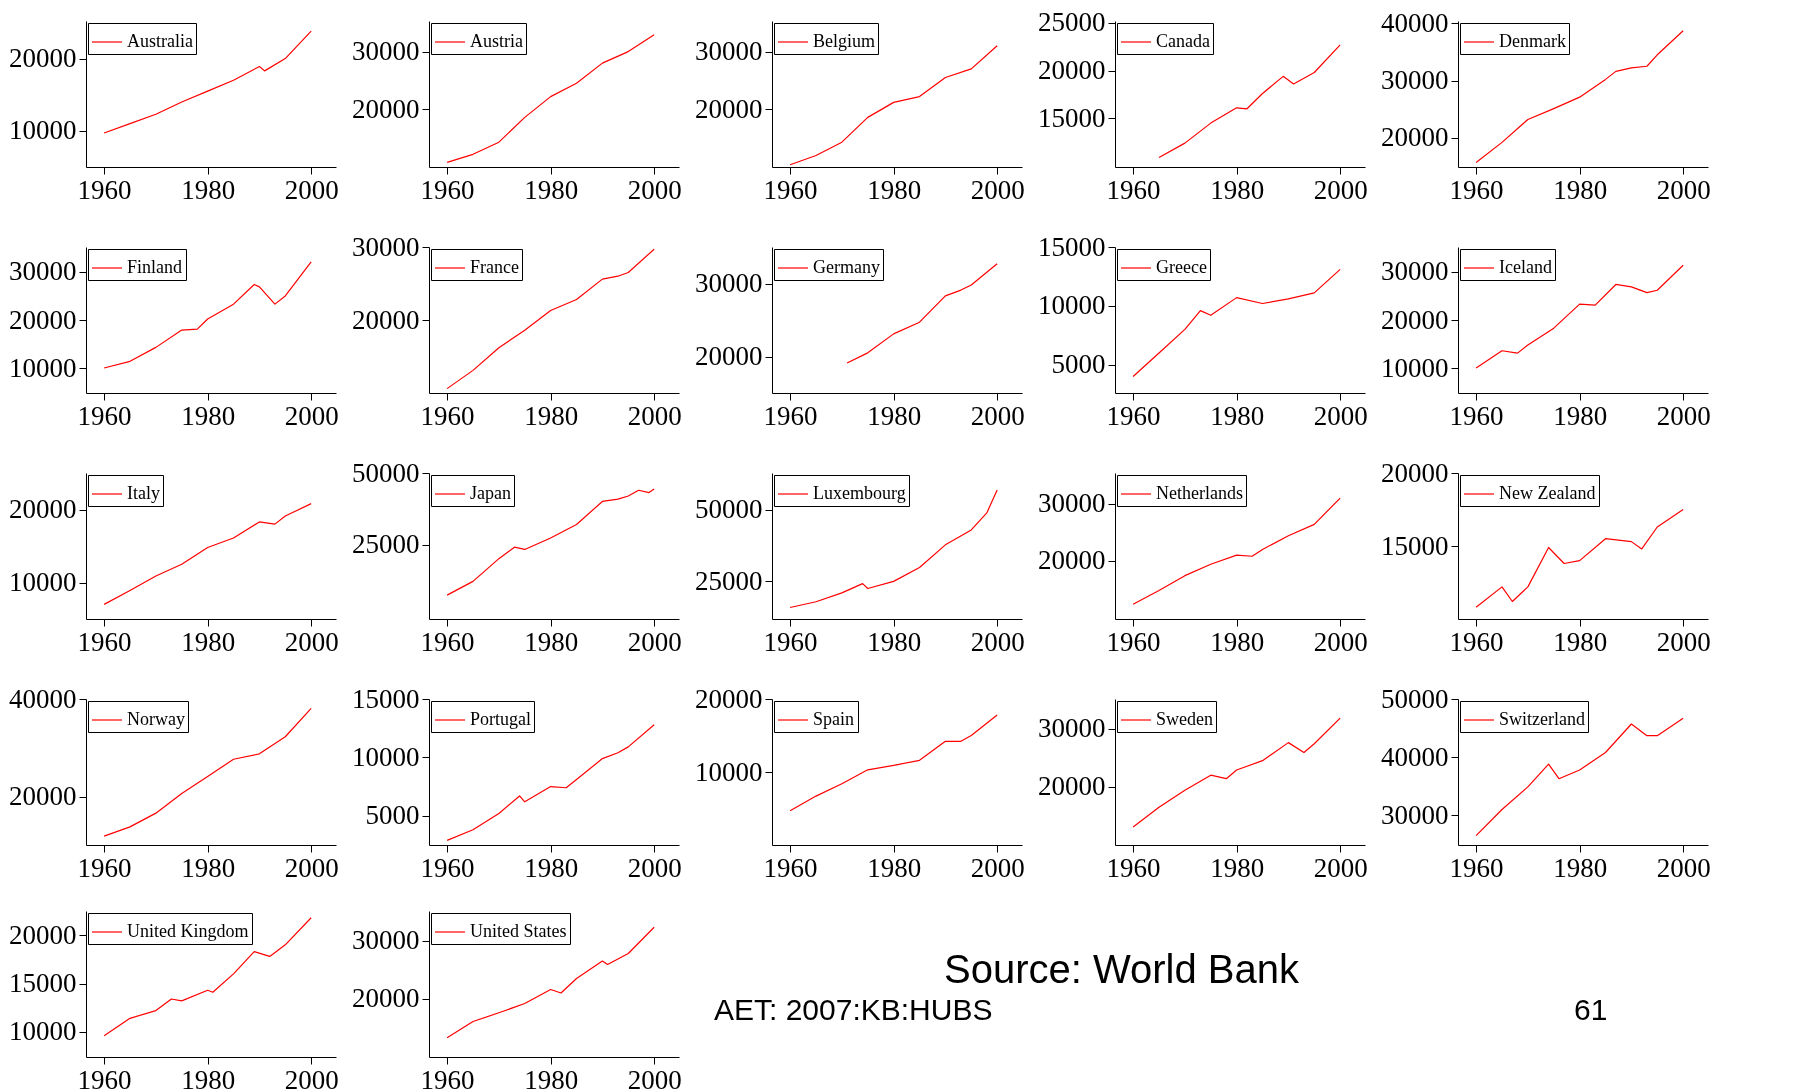 The height and width of the screenshot is (1091, 1814). What do you see at coordinates (846, 267) in the screenshot?
I see `legend-label: Germany` at bounding box center [846, 267].